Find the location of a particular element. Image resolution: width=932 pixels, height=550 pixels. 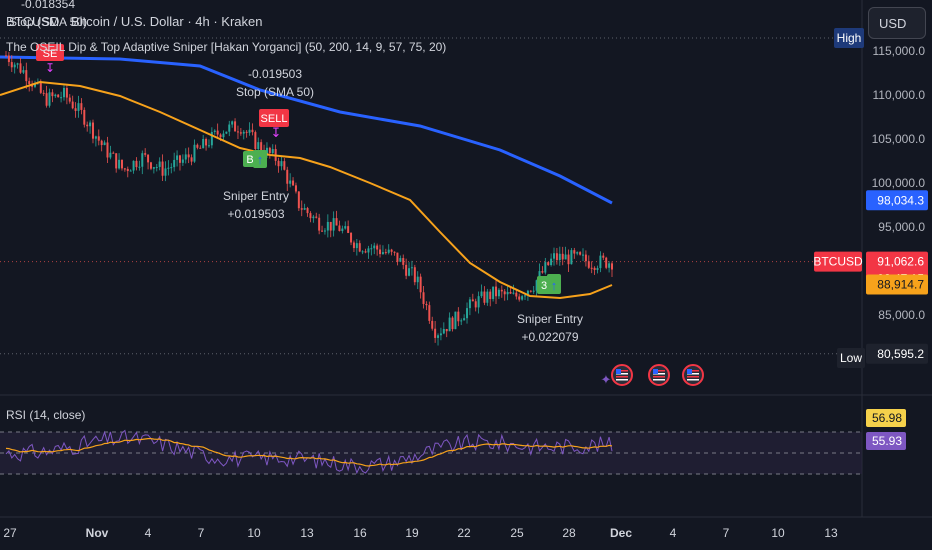

sell-badge is located at coordinates (274, 118).